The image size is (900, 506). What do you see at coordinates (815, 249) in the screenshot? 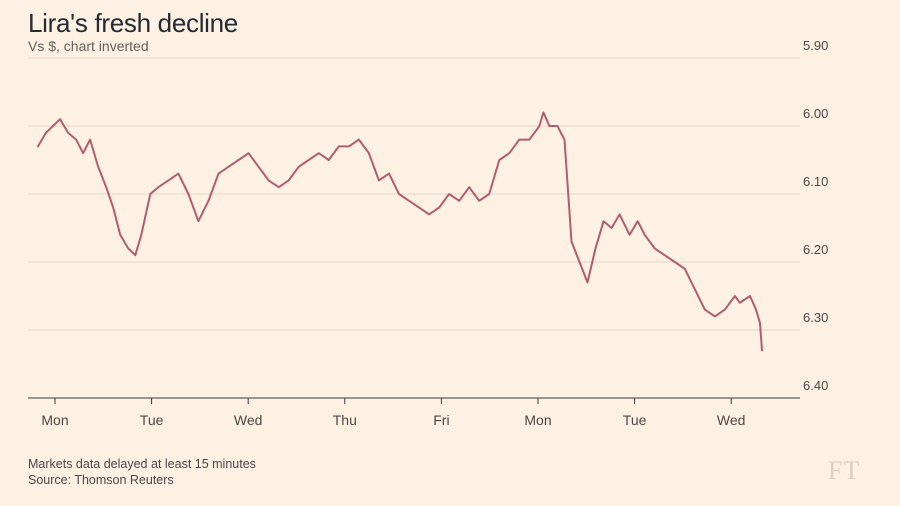
I see `y-tick-label: 6.20` at bounding box center [815, 249].